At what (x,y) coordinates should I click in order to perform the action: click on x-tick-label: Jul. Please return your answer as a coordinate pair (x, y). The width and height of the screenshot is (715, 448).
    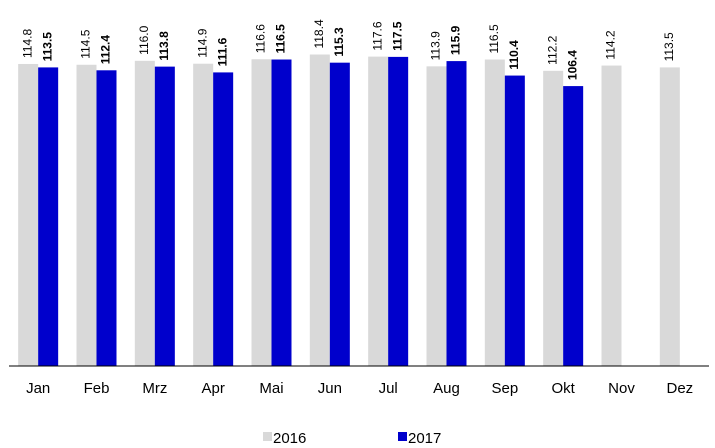
    Looking at the image, I should click on (388, 388).